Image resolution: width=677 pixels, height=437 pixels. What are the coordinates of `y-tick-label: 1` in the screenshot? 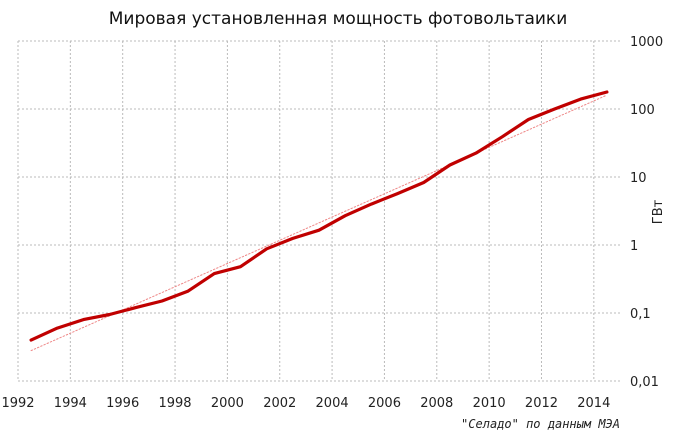 It's located at (634, 246).